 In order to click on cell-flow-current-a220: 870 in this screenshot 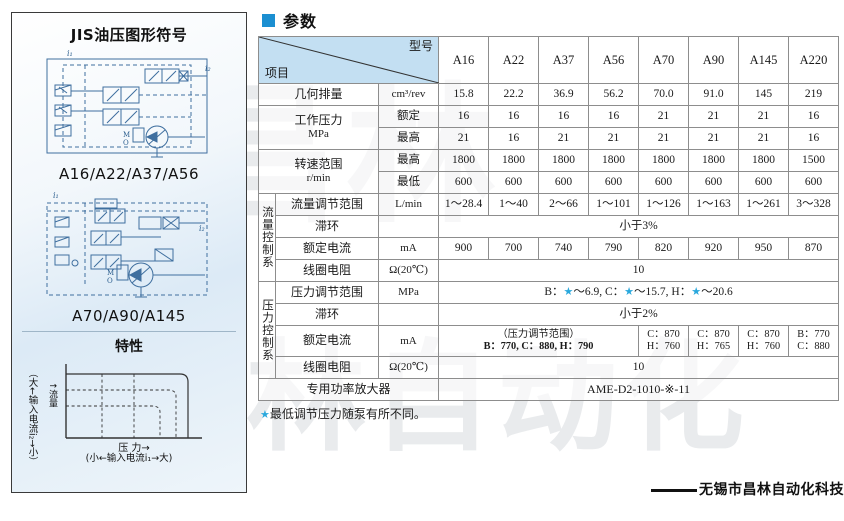, I will do `click(814, 248)`.